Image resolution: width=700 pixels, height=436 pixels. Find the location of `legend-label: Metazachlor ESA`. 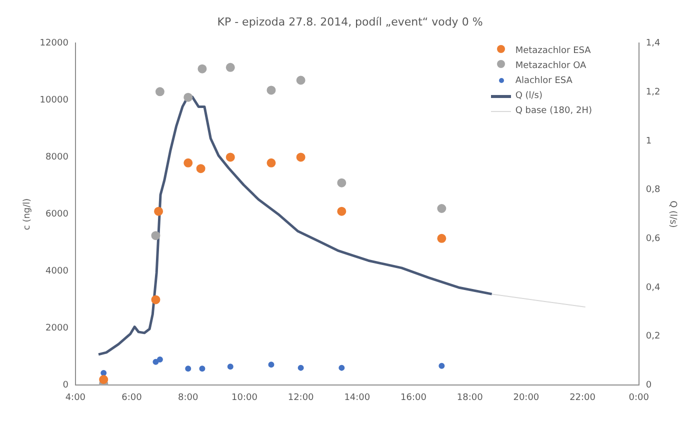

legend-label: Metazachlor ESA is located at coordinates (553, 51).